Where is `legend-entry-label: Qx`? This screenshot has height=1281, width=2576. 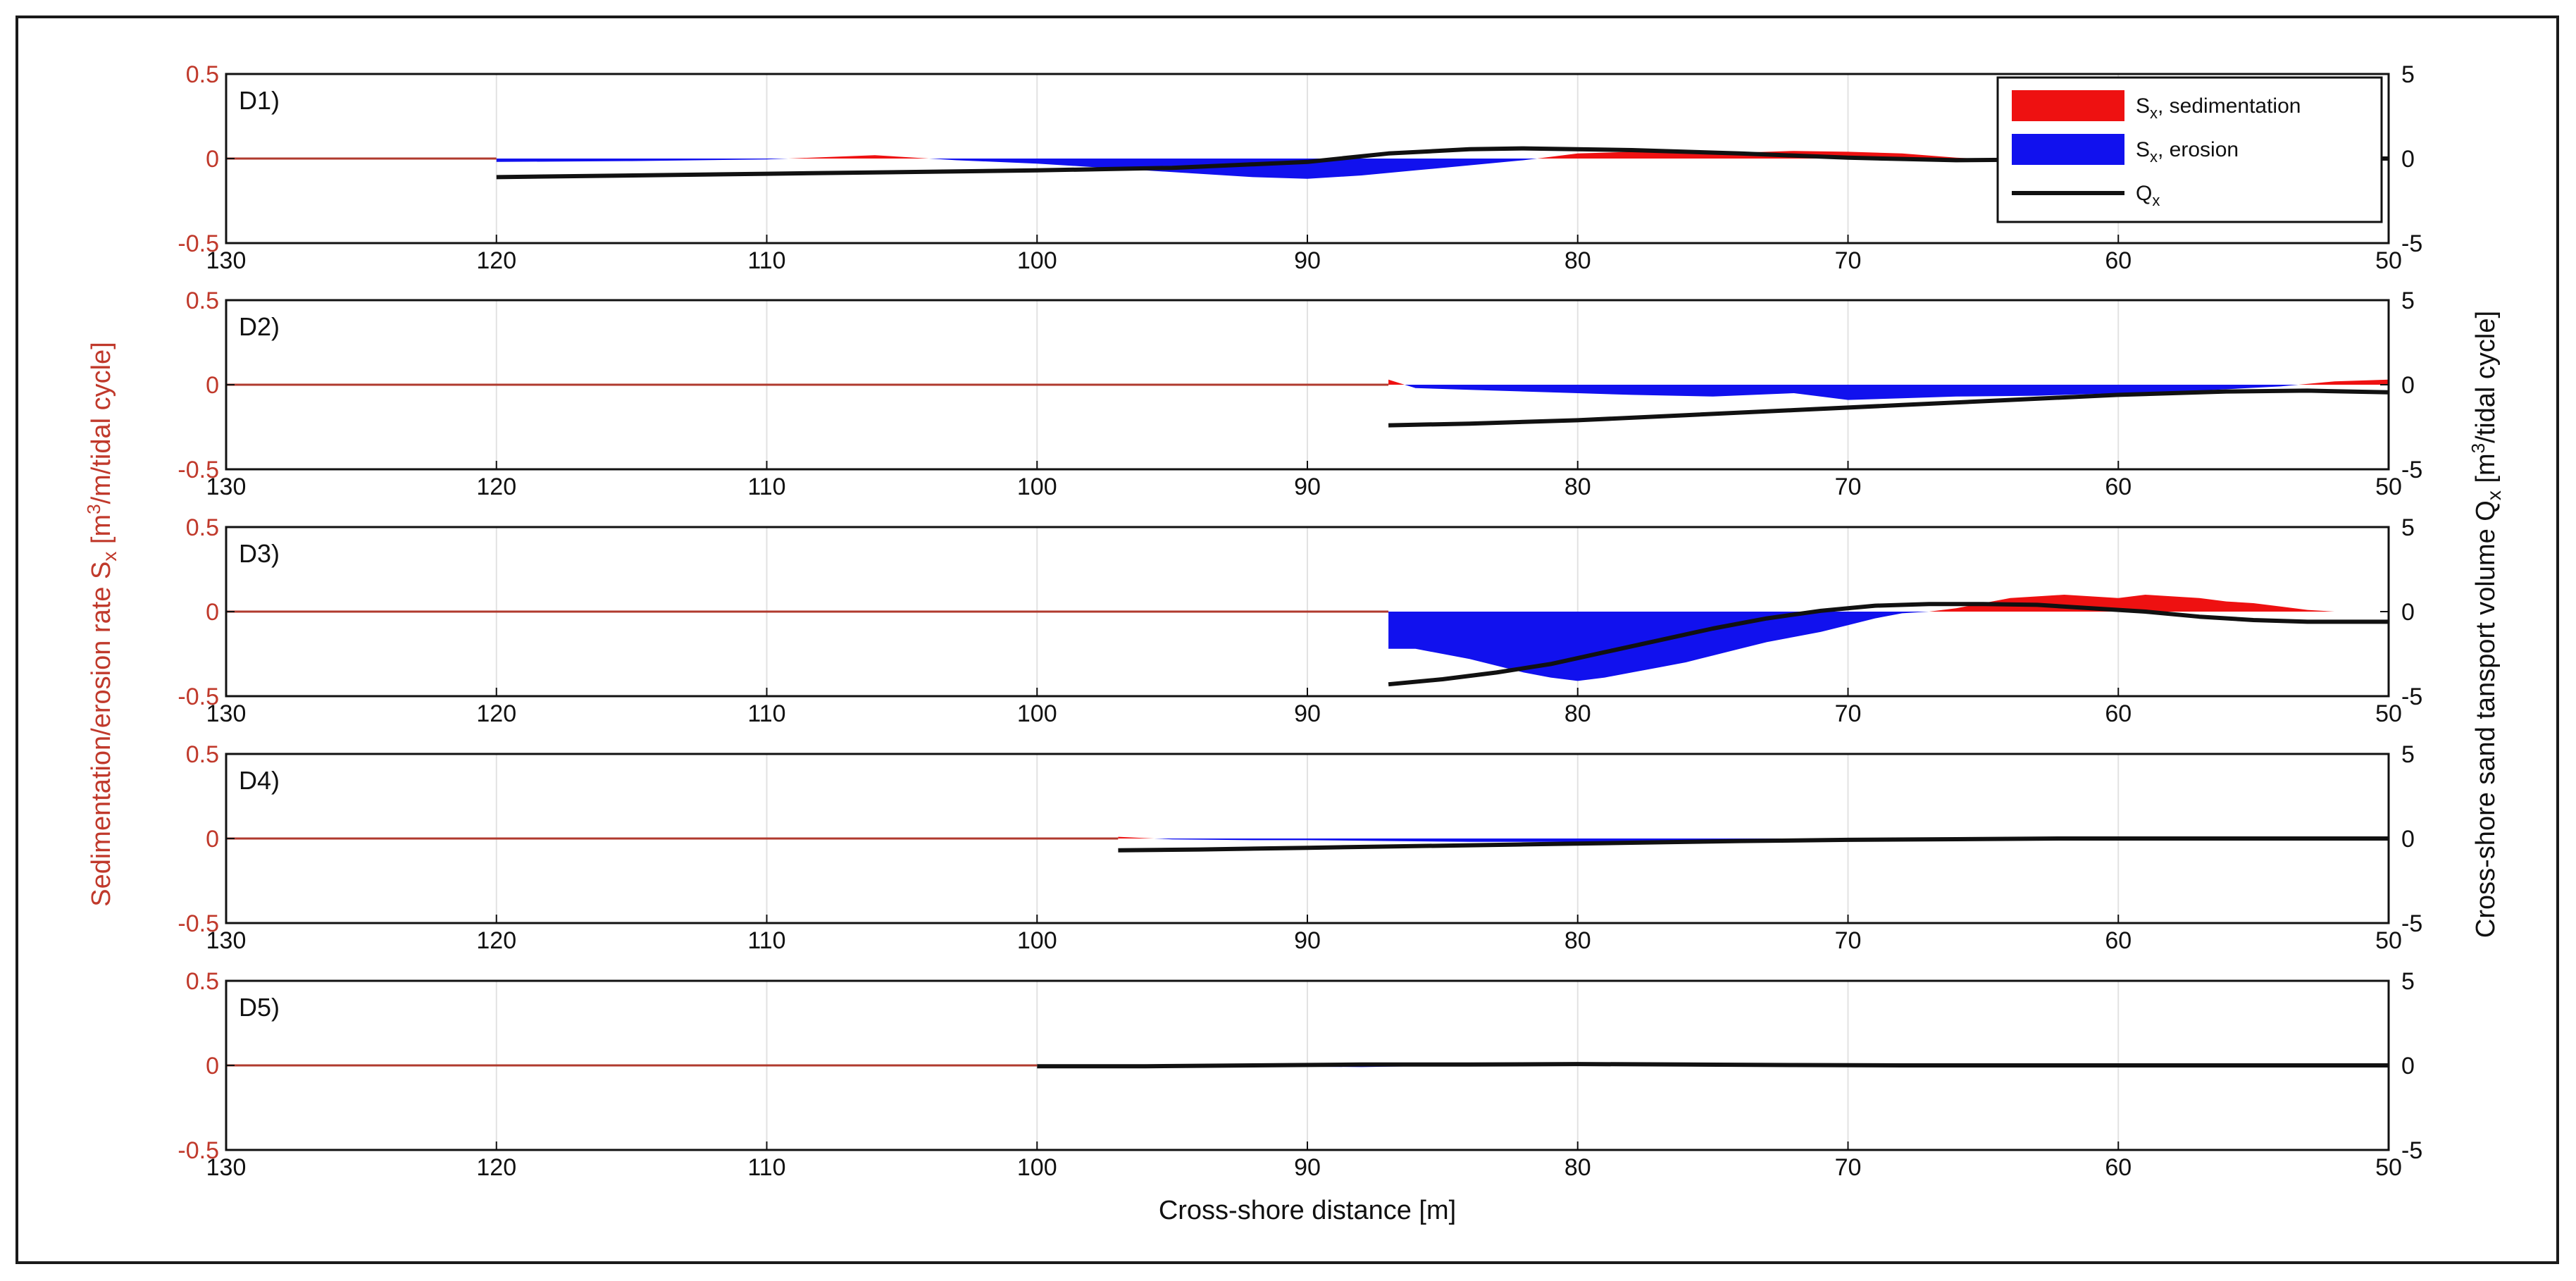 legend-entry-label: Qx is located at coordinates (2148, 195).